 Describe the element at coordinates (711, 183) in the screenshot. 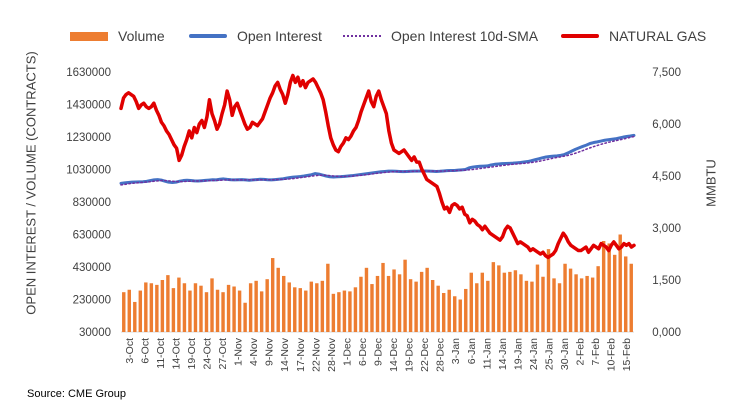

I see `y-axis-title-right: MMBTU` at that location.